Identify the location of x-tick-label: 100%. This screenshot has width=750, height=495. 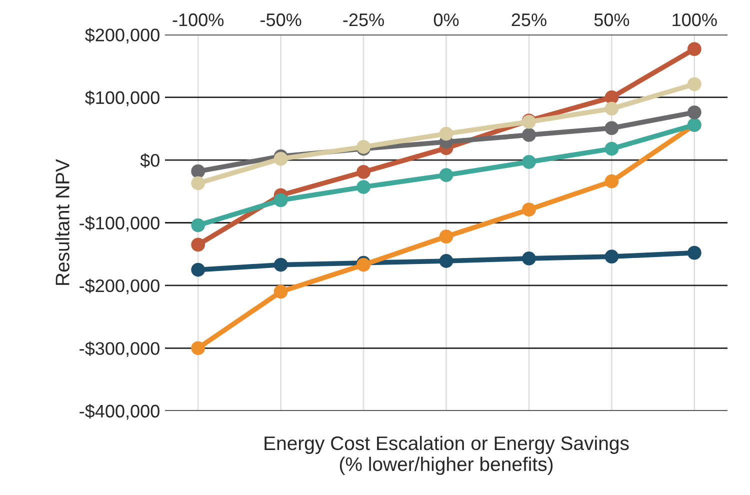
(694, 19).